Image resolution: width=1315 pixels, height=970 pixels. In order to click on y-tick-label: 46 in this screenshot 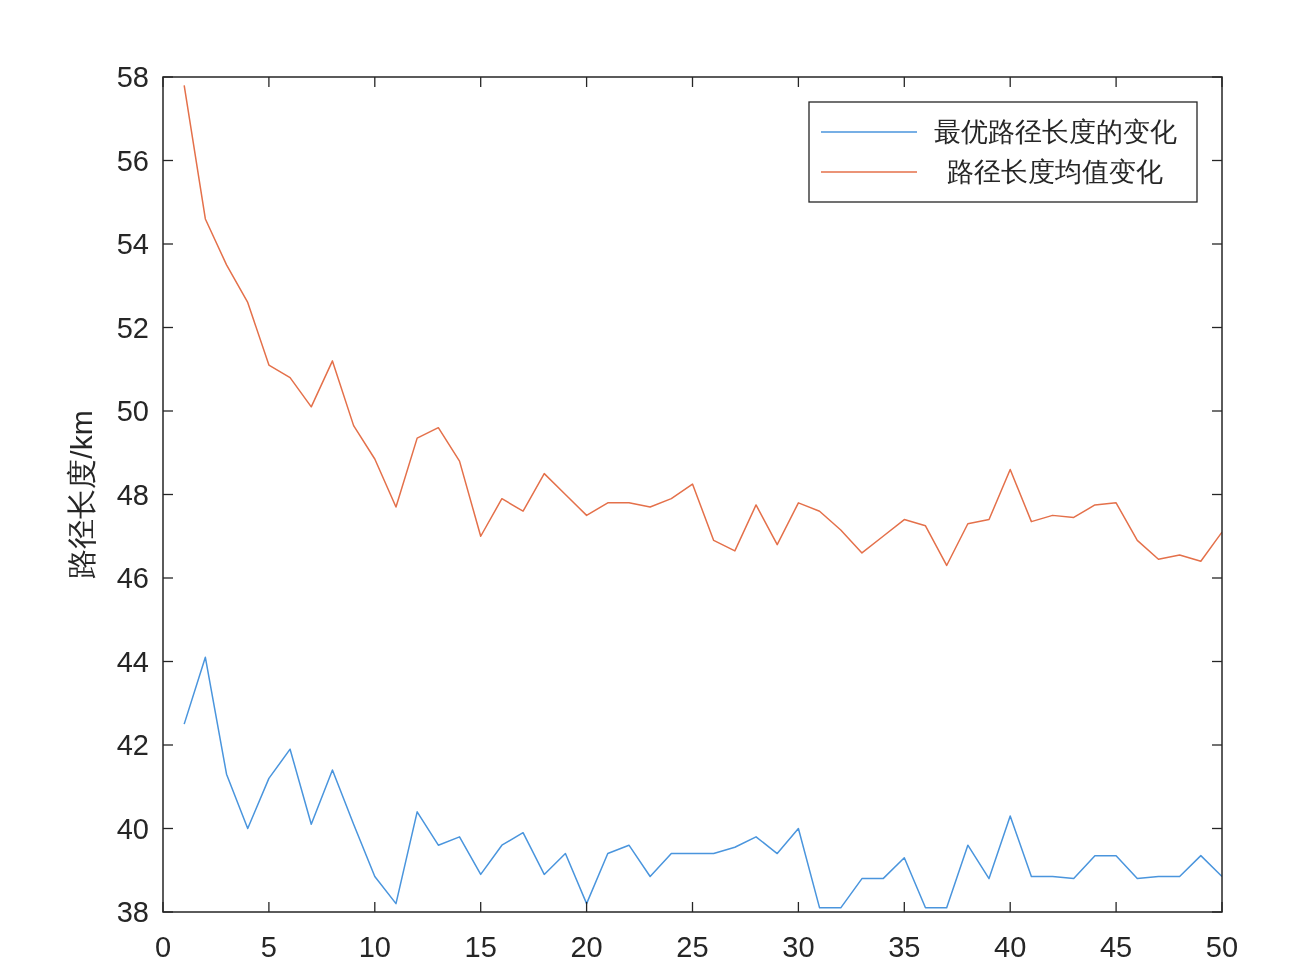, I will do `click(132, 578)`.